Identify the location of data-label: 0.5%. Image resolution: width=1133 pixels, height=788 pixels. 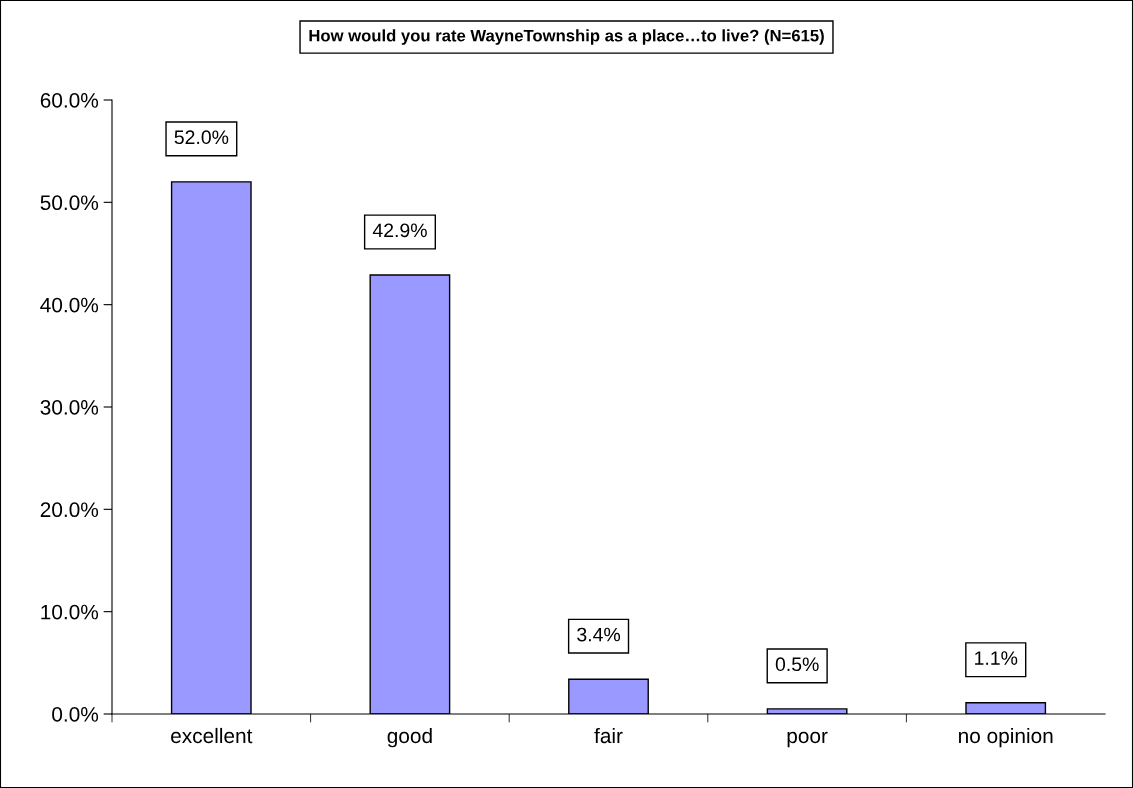
(797, 664).